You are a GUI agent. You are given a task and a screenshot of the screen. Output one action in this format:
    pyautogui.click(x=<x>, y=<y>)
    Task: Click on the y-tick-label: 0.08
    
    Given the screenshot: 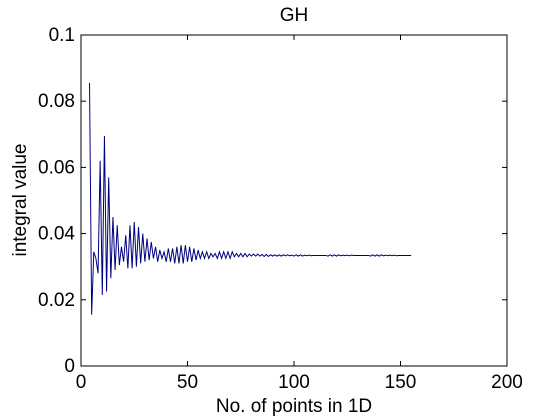 What is the action you would take?
    pyautogui.click(x=56, y=101)
    